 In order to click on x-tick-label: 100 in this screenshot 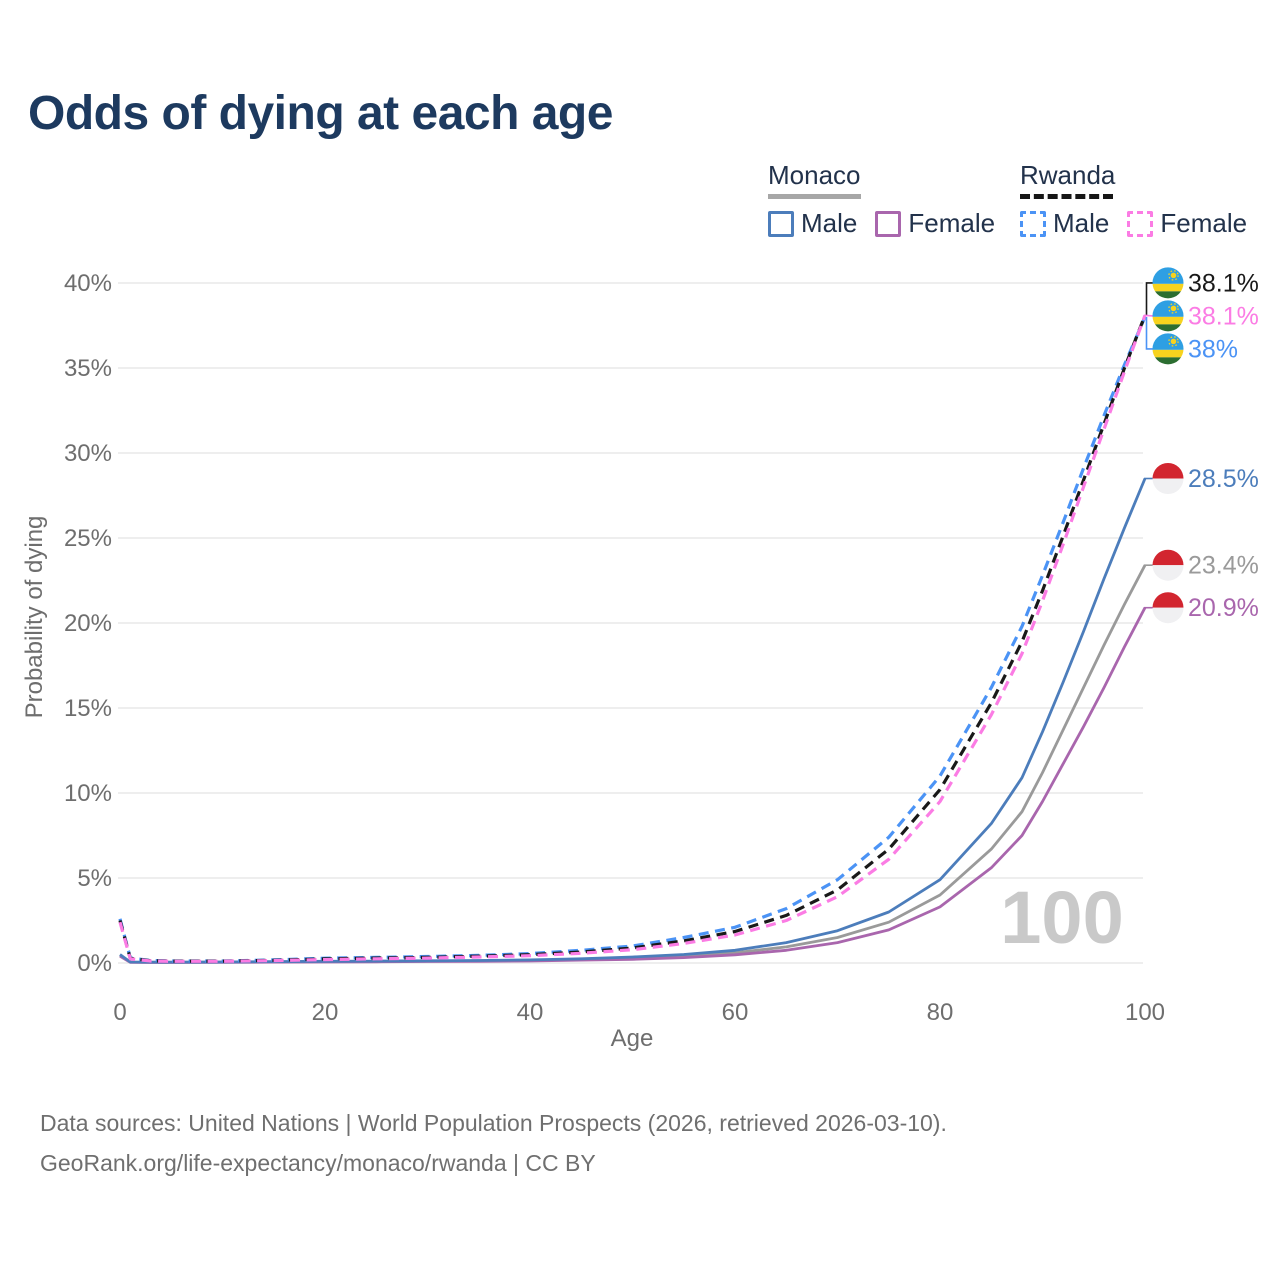, I will do `click(1145, 1012)`.